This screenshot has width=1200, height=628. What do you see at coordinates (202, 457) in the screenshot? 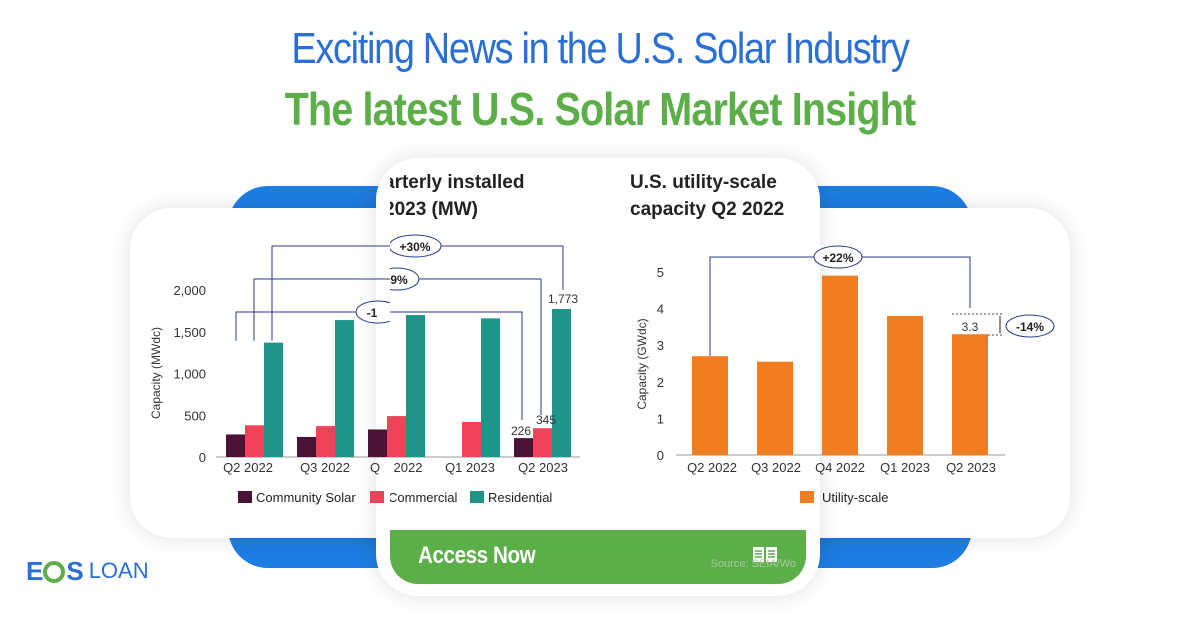
I see `y-tick-label: 0` at bounding box center [202, 457].